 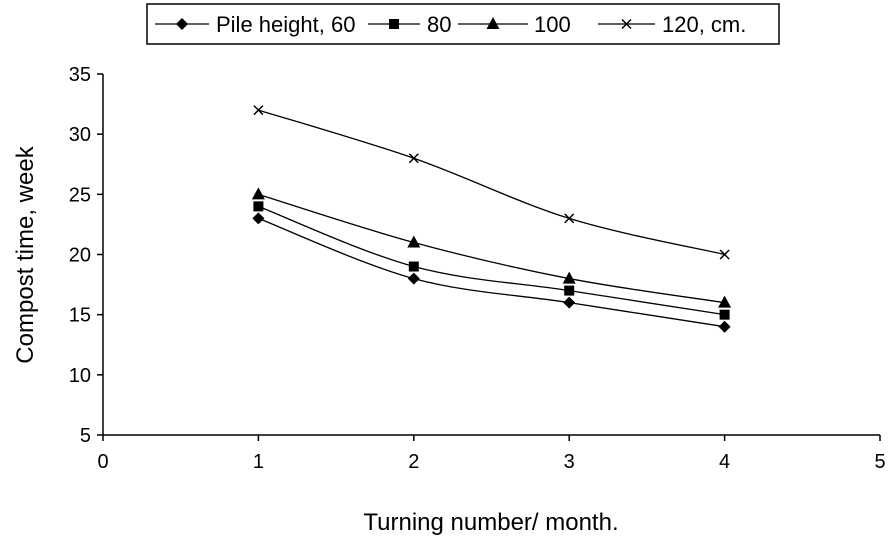 What do you see at coordinates (258, 462) in the screenshot?
I see `x-tick-label: 1` at bounding box center [258, 462].